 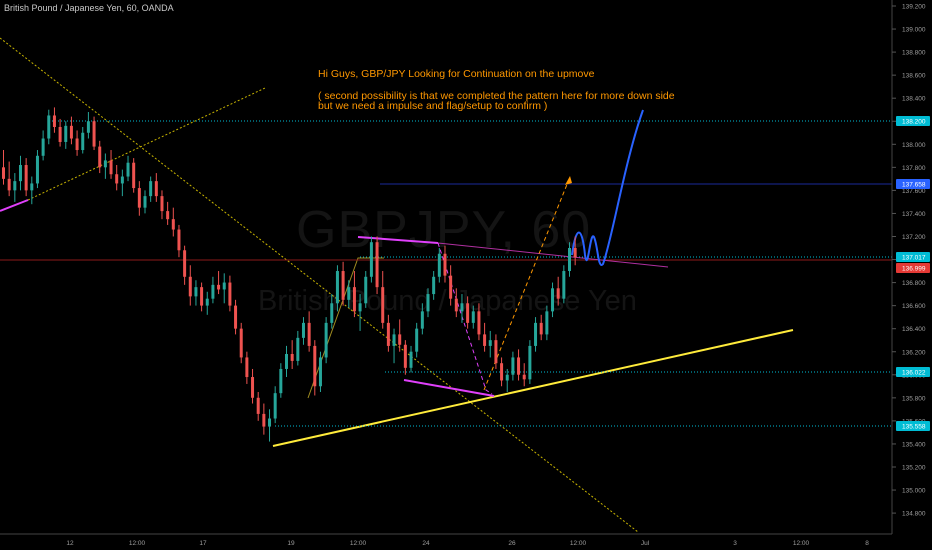 I want to click on blue-projection-path, so click(x=607, y=187).